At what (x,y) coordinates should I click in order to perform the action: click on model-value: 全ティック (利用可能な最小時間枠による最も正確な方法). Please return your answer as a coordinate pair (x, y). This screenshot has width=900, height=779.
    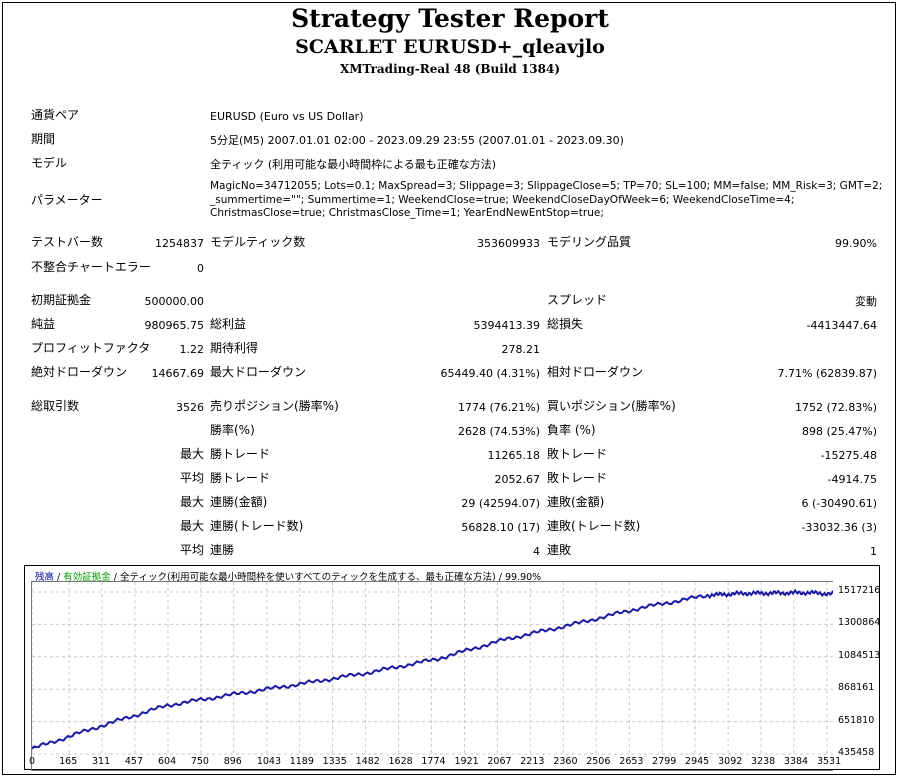
    Looking at the image, I should click on (353, 164).